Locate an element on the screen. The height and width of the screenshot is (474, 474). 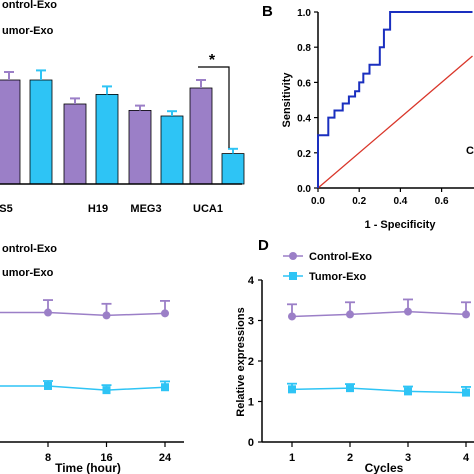
significance-bracket is located at coordinates (214, 107).